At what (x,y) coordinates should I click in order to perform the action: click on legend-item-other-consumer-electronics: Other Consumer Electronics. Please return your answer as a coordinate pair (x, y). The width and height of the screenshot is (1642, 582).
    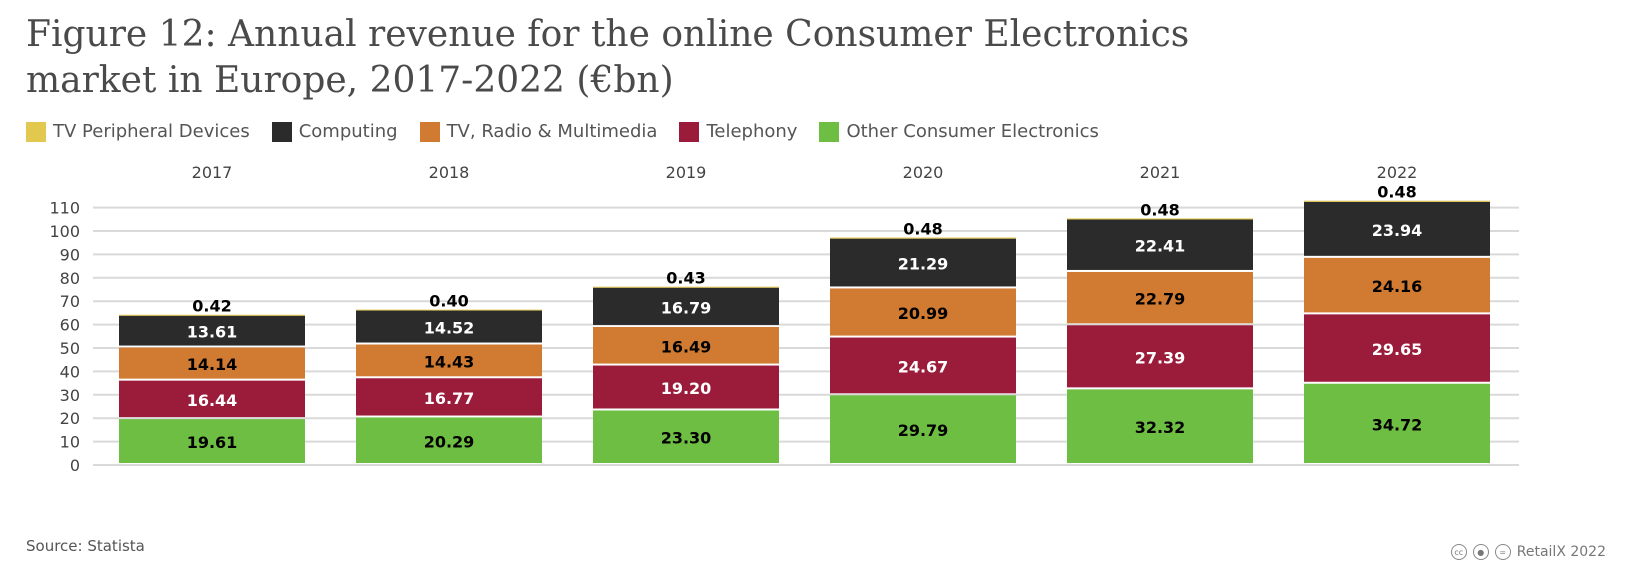
    Looking at the image, I should click on (959, 131).